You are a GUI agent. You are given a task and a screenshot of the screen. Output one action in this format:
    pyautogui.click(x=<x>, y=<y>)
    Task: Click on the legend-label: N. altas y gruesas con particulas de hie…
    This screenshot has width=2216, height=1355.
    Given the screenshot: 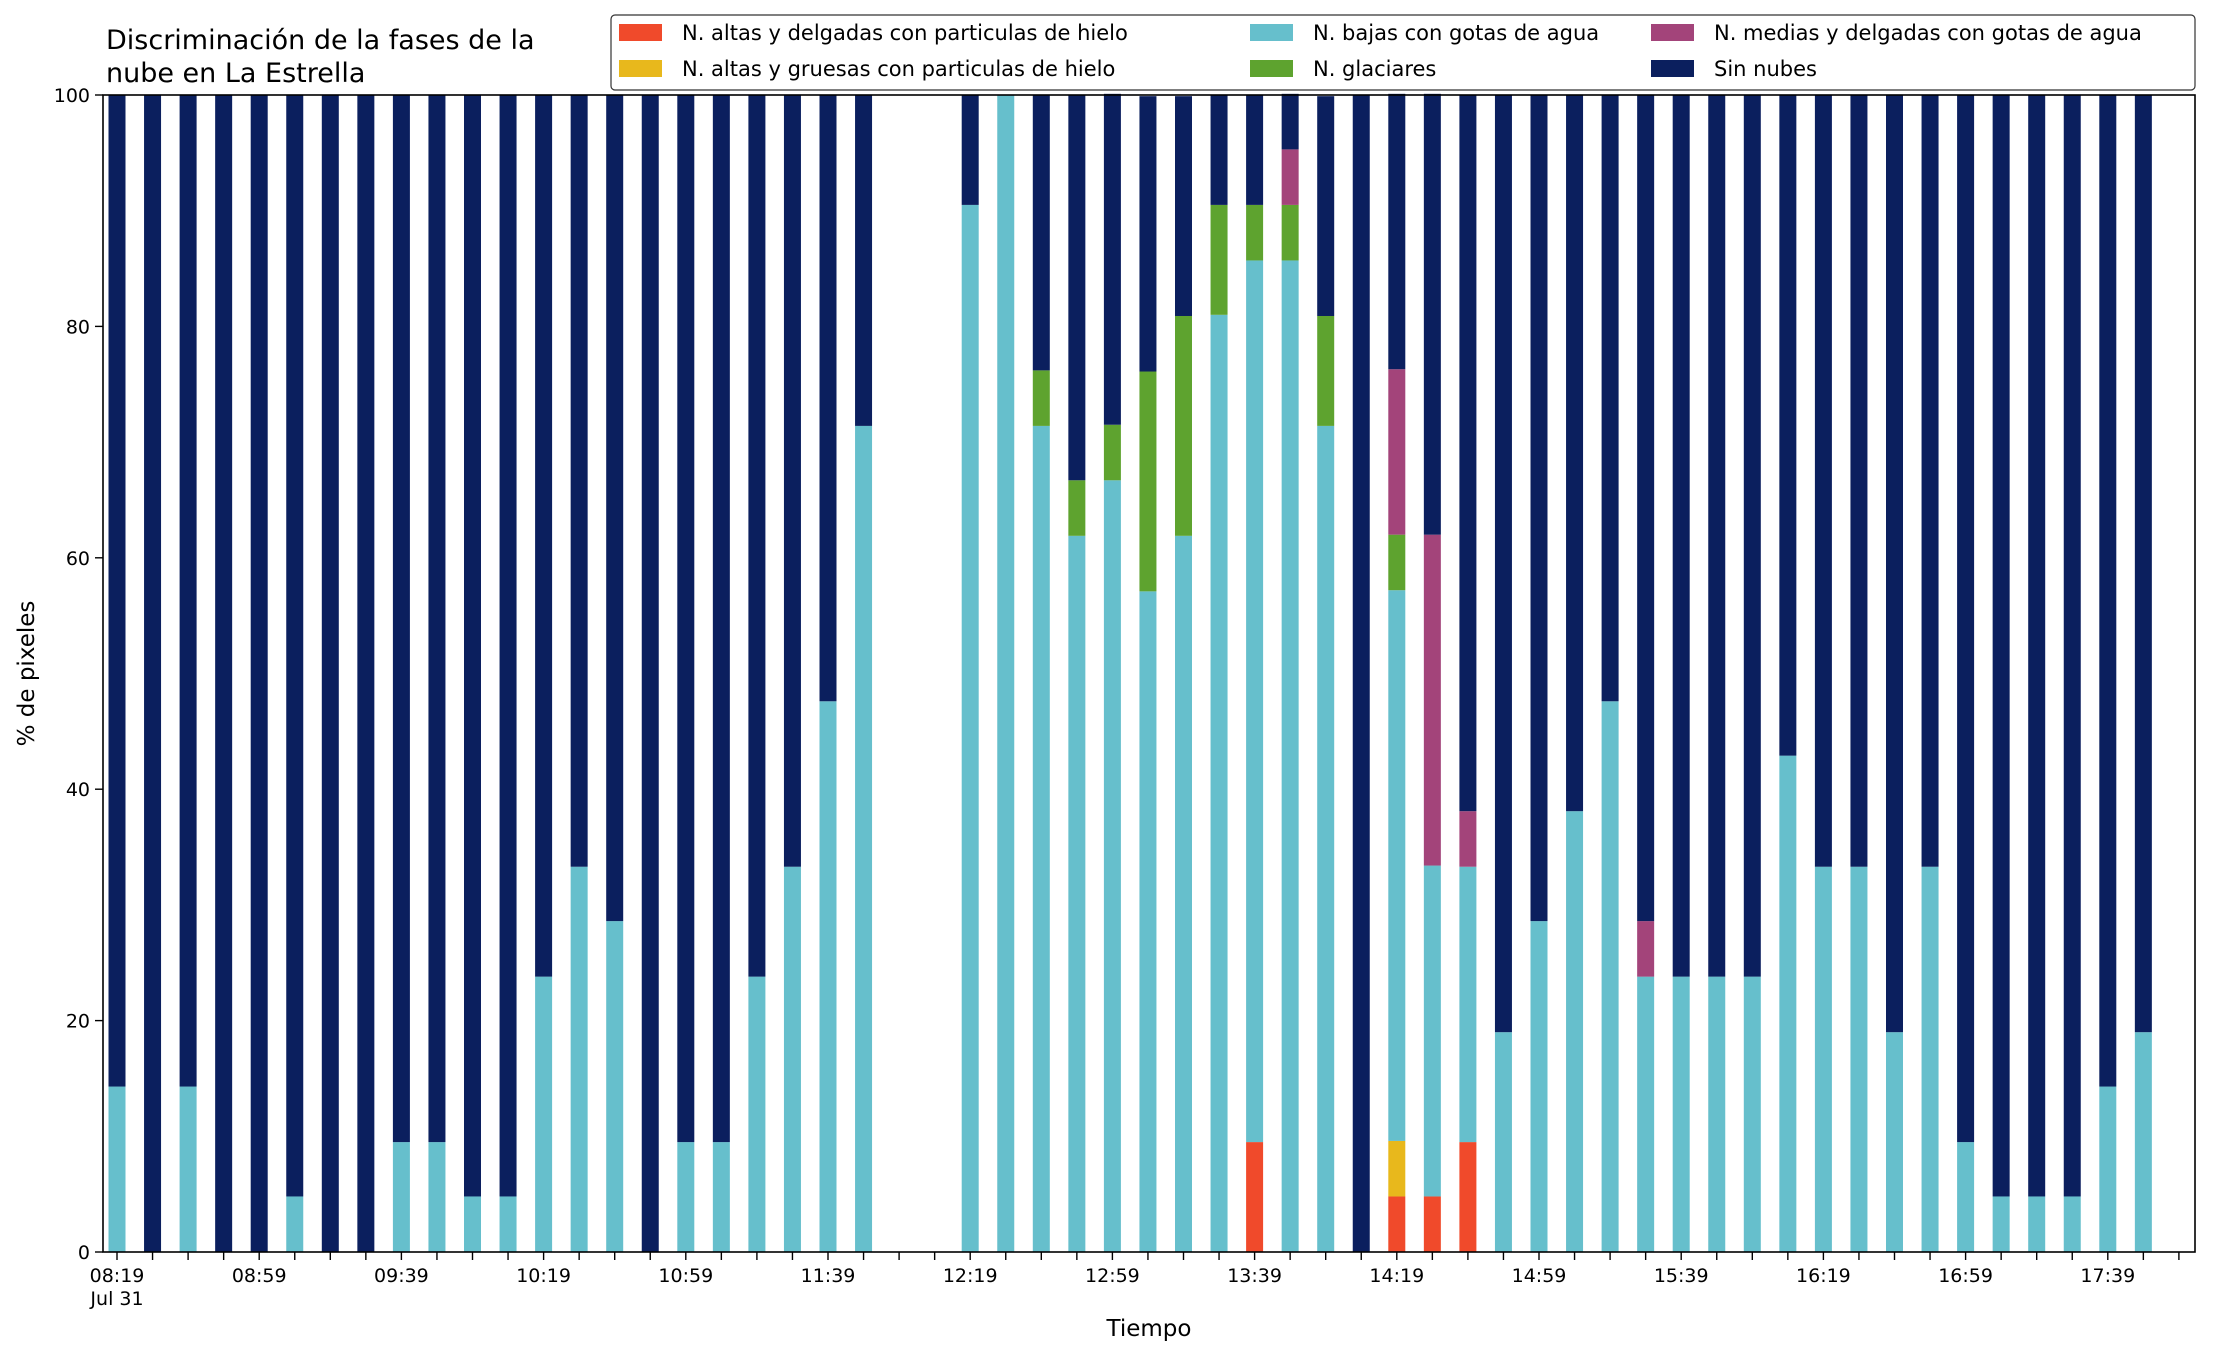 What is the action you would take?
    pyautogui.click(x=898, y=69)
    